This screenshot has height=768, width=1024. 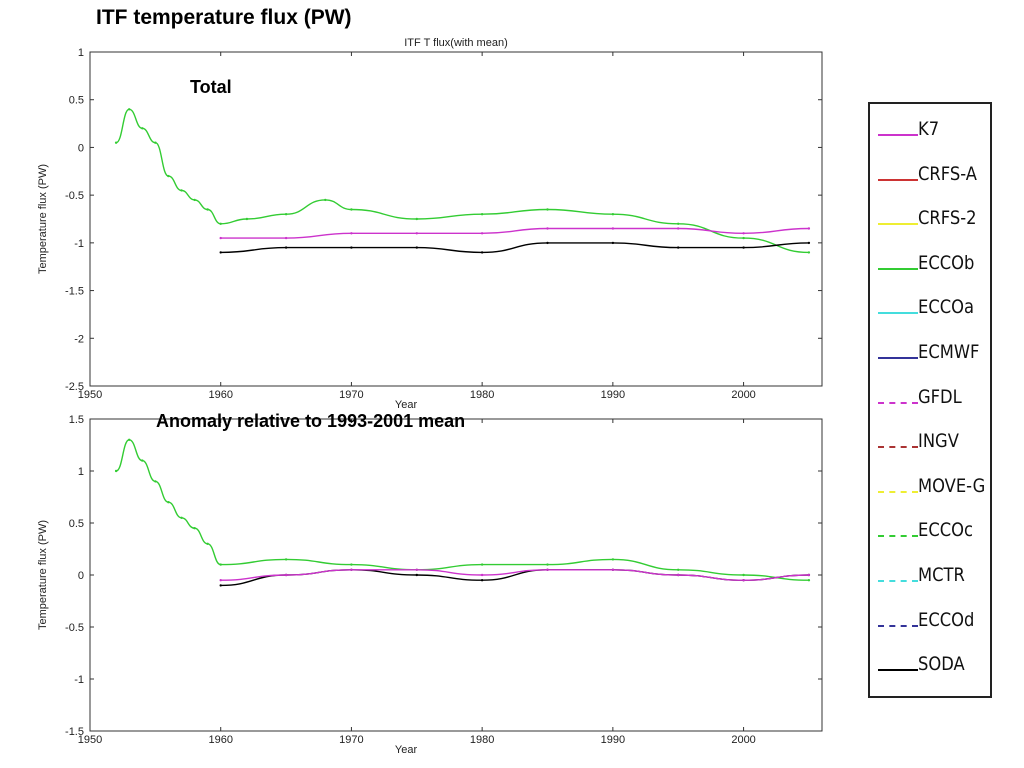 I want to click on bottom-series-k7, so click(x=514, y=575).